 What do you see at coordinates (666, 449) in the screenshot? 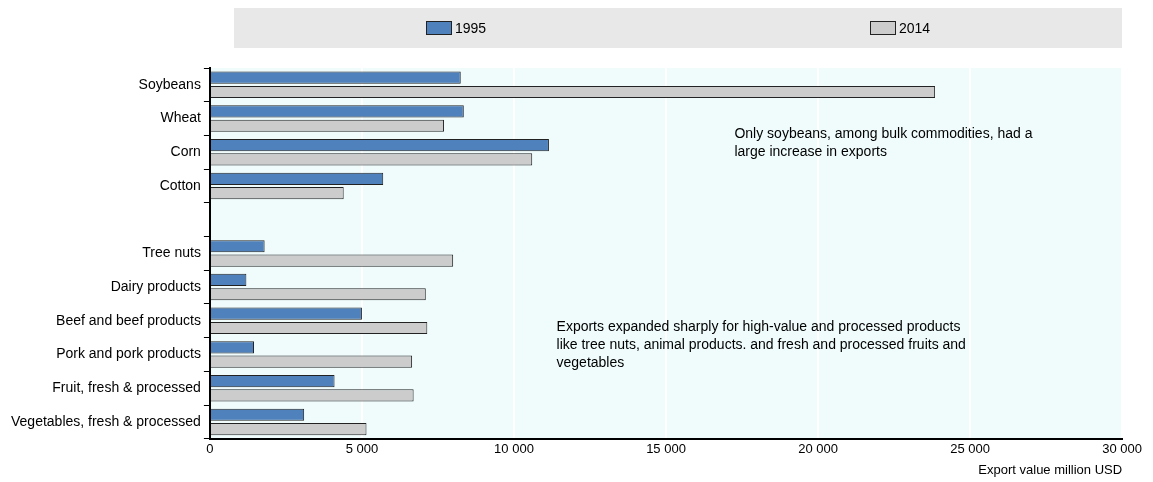
I see `x-tick-label: 15 000` at bounding box center [666, 449].